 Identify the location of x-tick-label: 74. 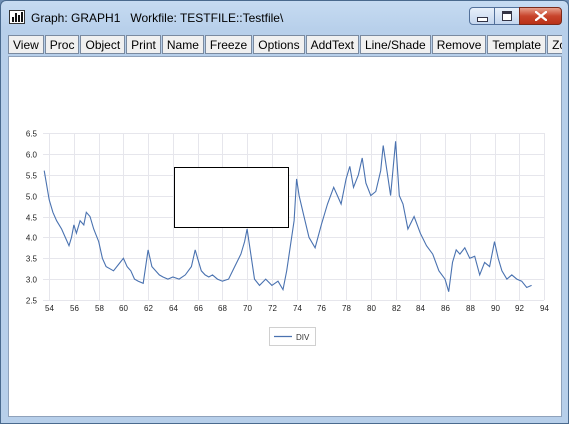
(297, 308).